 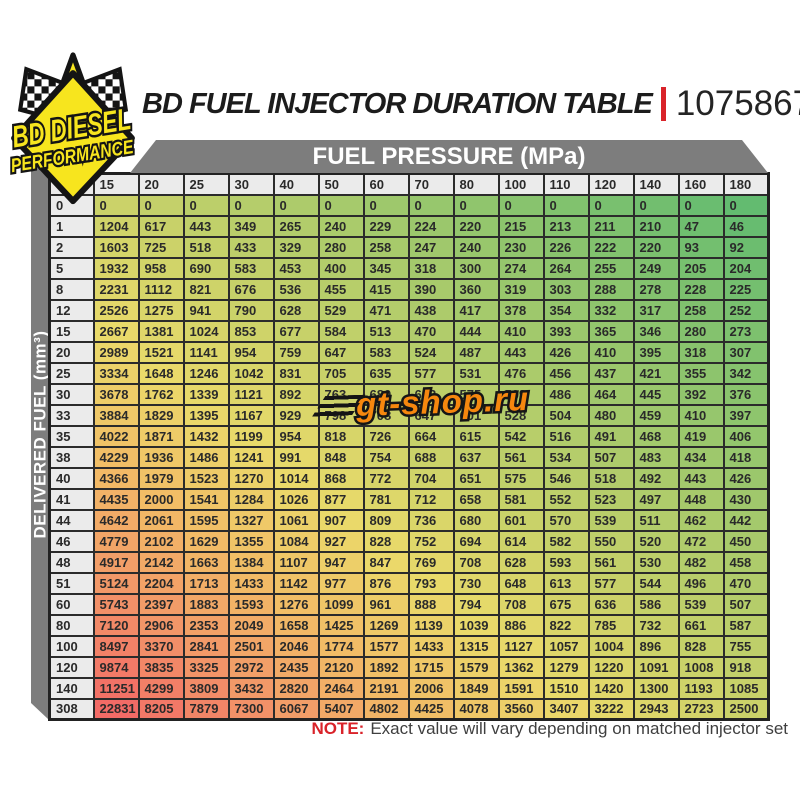 I want to click on table-cell: 647, so click(x=431, y=415).